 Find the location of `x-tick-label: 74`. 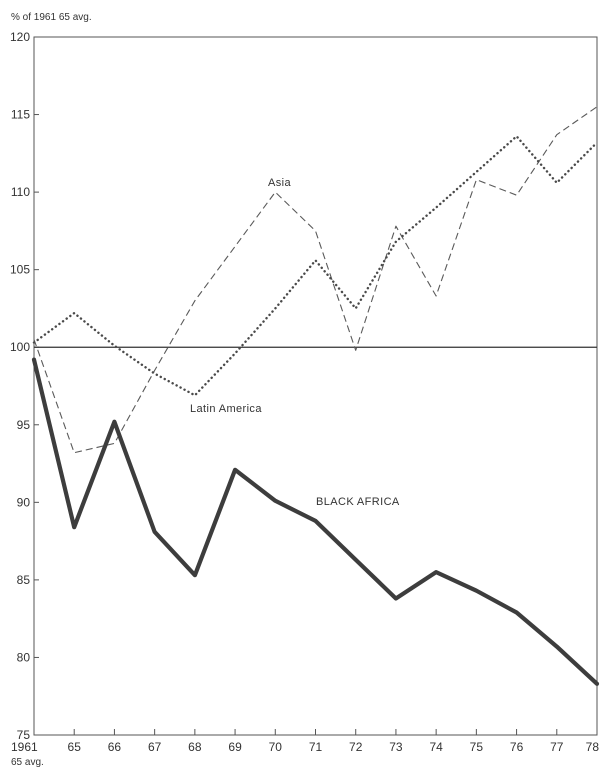

x-tick-label: 74 is located at coordinates (436, 747).